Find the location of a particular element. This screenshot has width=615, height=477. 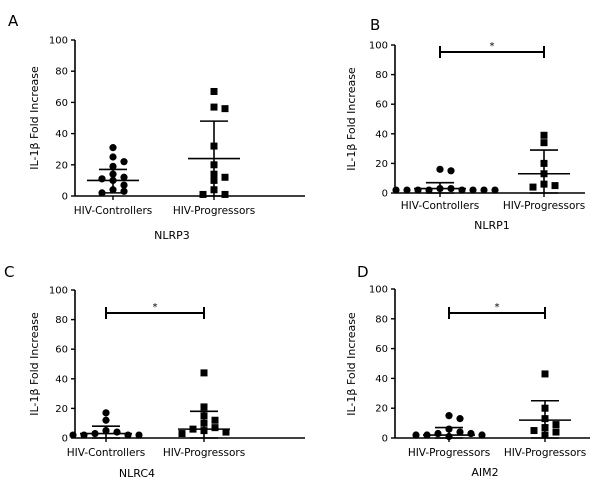

panel-letter: C is located at coordinates (9, 272).